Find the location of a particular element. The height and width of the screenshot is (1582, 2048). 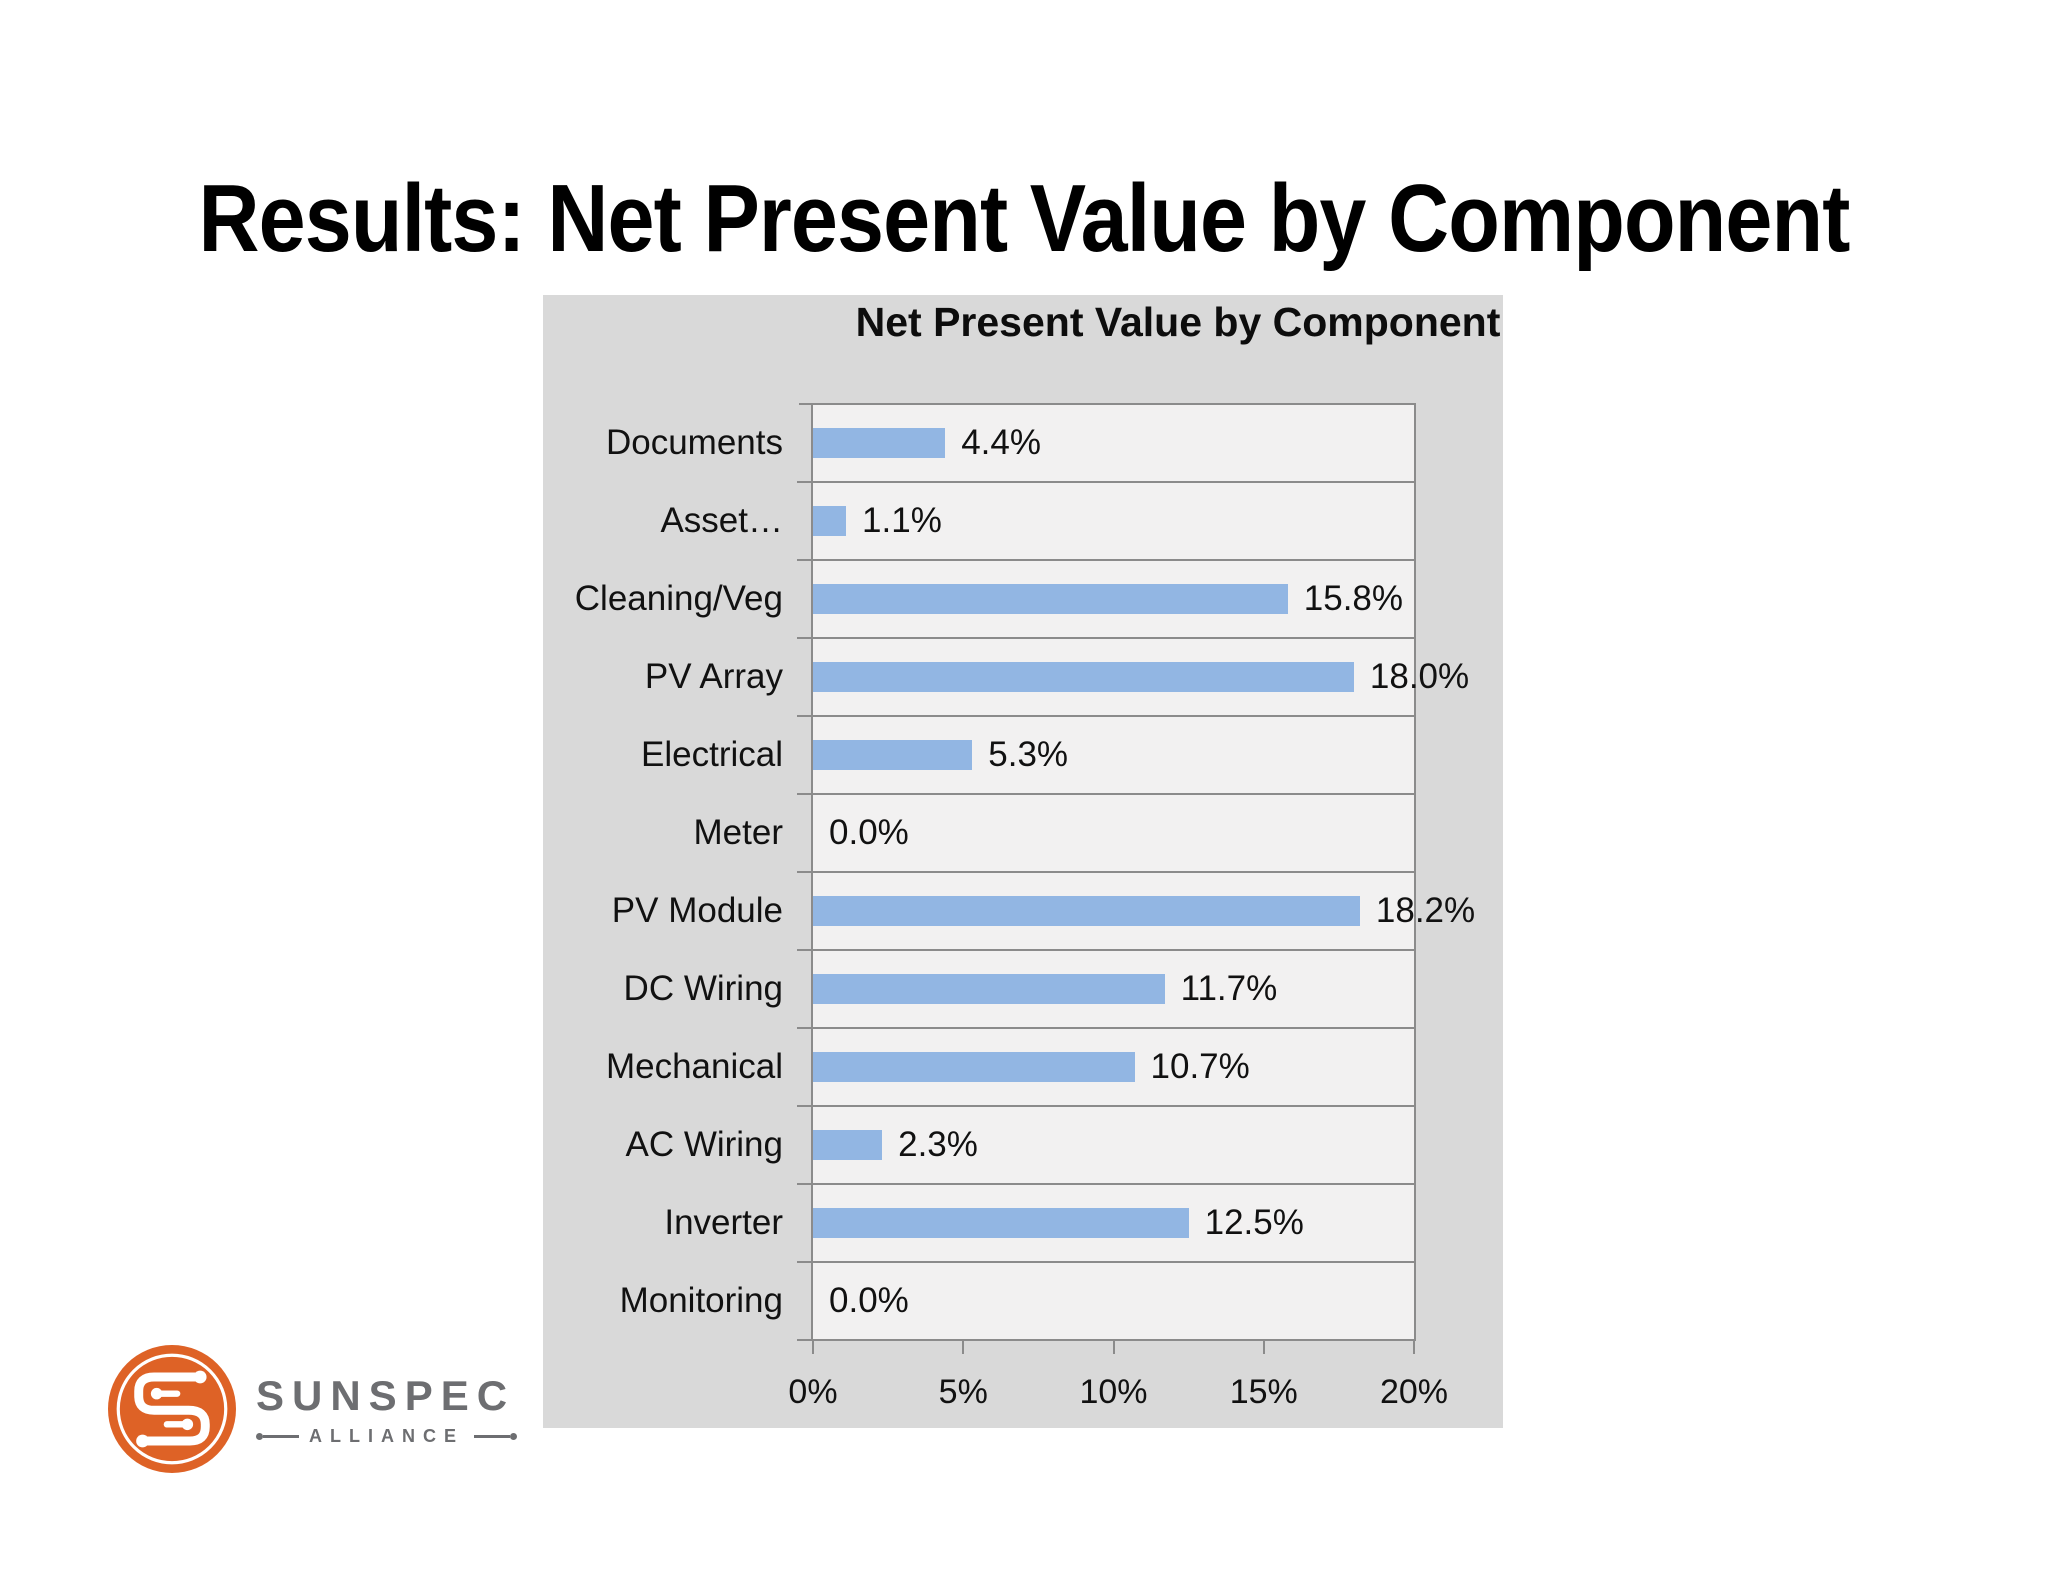

category-label: Cleaning/Veg is located at coordinates (678, 598).